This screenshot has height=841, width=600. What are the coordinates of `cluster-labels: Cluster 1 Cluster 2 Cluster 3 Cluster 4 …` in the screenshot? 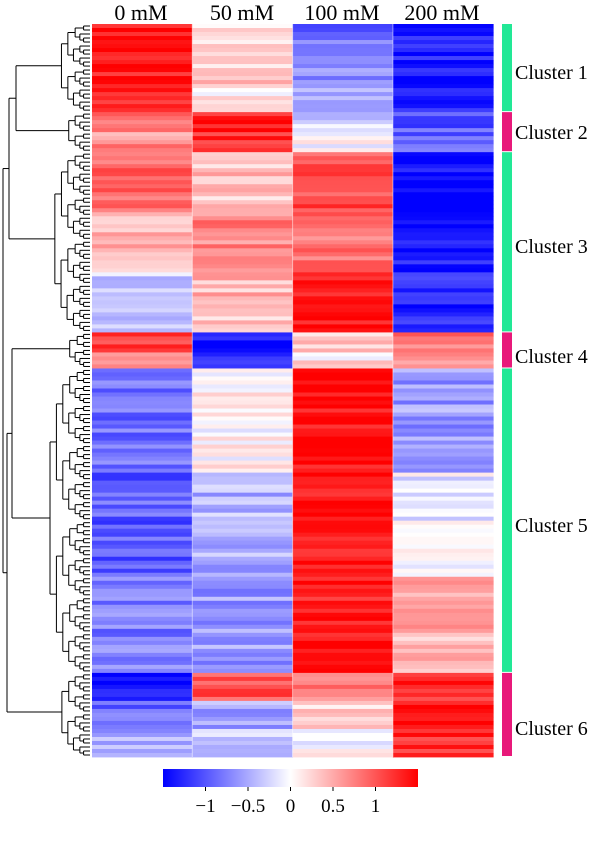 It's located at (551, 401).